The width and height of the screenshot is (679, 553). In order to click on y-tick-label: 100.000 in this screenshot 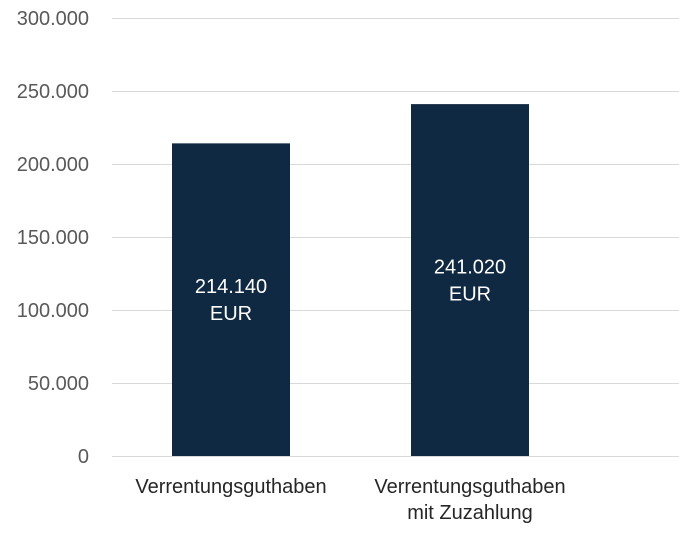, I will do `click(53, 311)`.